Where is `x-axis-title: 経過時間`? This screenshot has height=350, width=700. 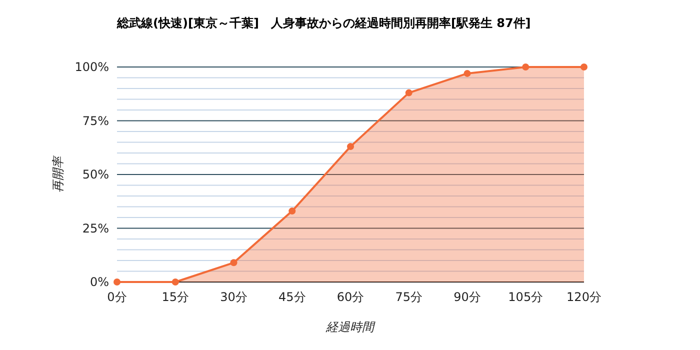 x-axis-title: 経過時間 is located at coordinates (350, 327).